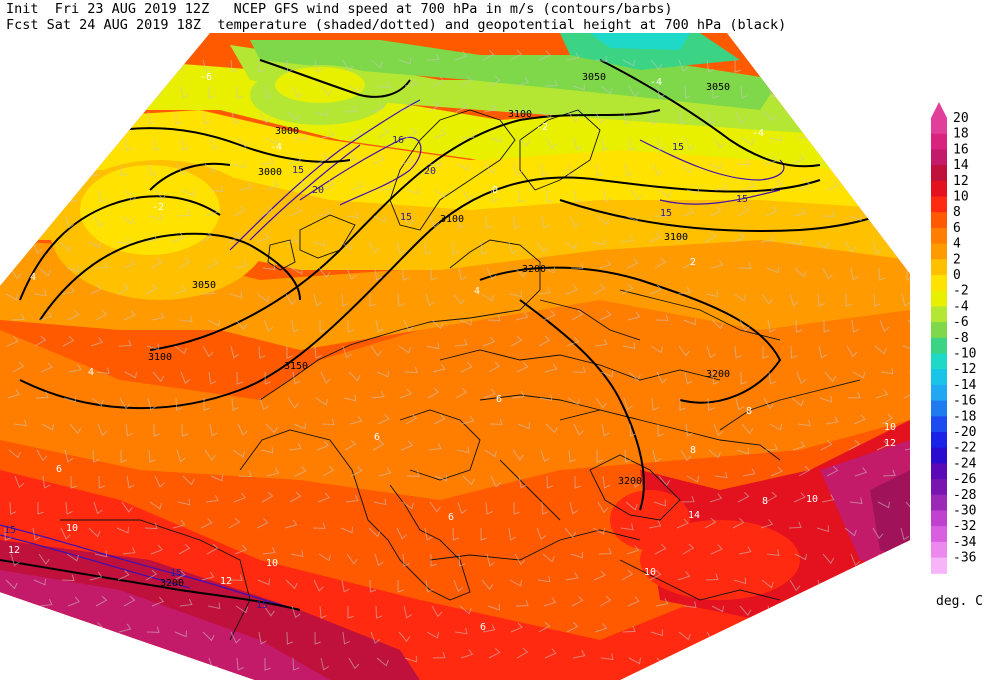 Image resolution: width=1000 pixels, height=680 pixels. What do you see at coordinates (206, 77) in the screenshot?
I see `temp-label: -6` at bounding box center [206, 77].